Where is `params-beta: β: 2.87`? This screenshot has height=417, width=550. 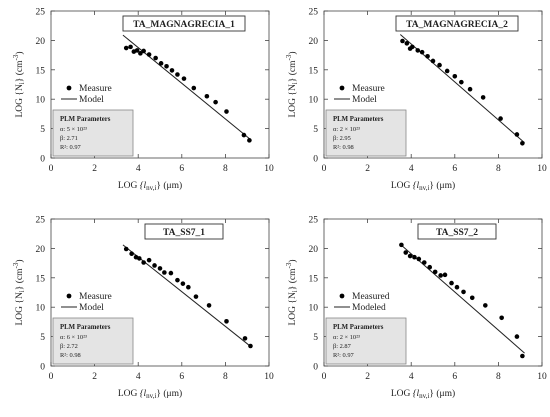
params-beta: β: 2.87 is located at coordinates (342, 346).